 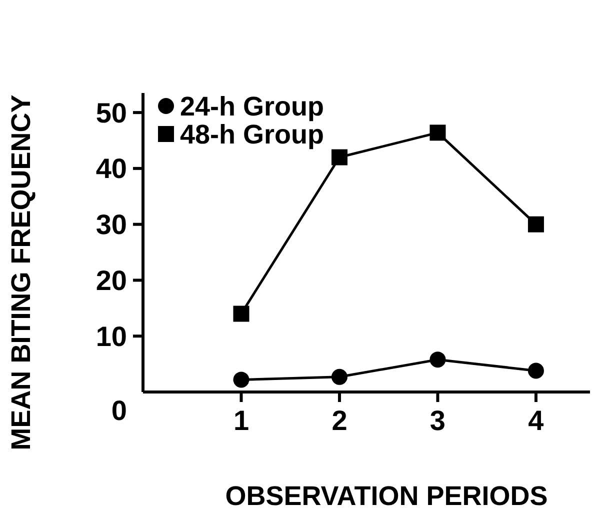 What do you see at coordinates (111, 168) in the screenshot?
I see `y-tick-label: 40` at bounding box center [111, 168].